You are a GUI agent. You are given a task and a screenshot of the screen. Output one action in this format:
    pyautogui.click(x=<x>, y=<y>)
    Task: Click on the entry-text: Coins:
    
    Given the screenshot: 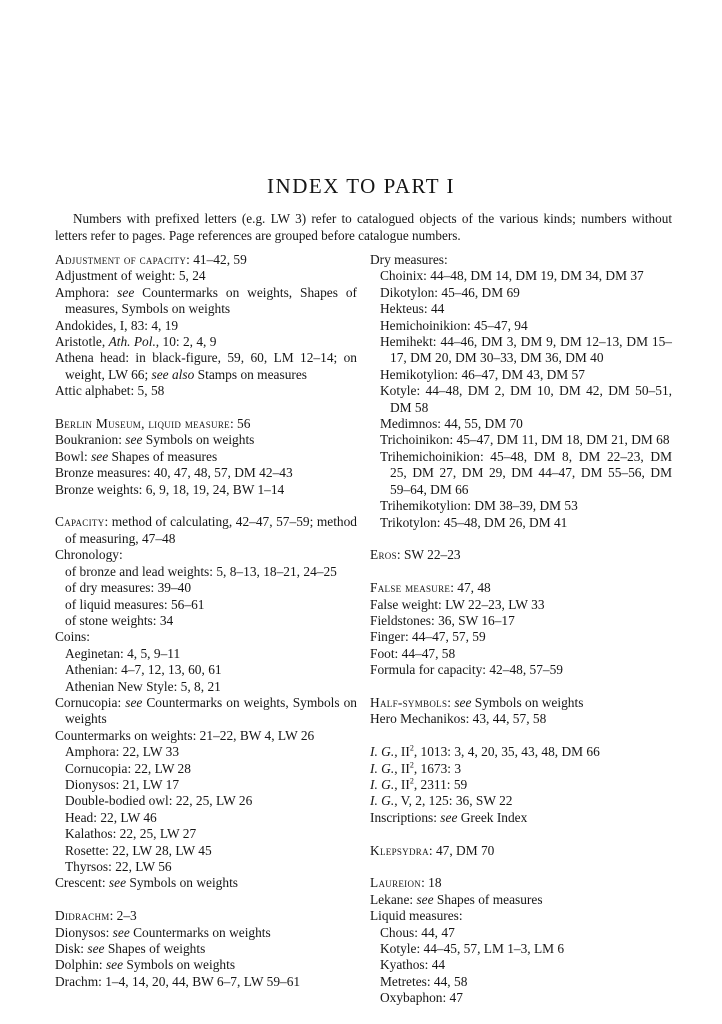 What is the action you would take?
    pyautogui.click(x=72, y=637)
    